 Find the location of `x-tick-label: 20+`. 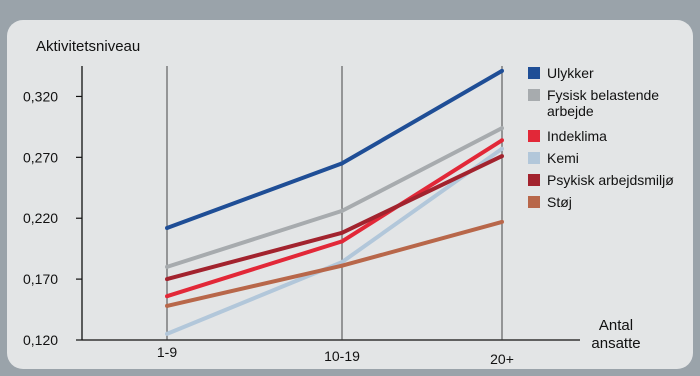

x-tick-label: 20+ is located at coordinates (502, 359).